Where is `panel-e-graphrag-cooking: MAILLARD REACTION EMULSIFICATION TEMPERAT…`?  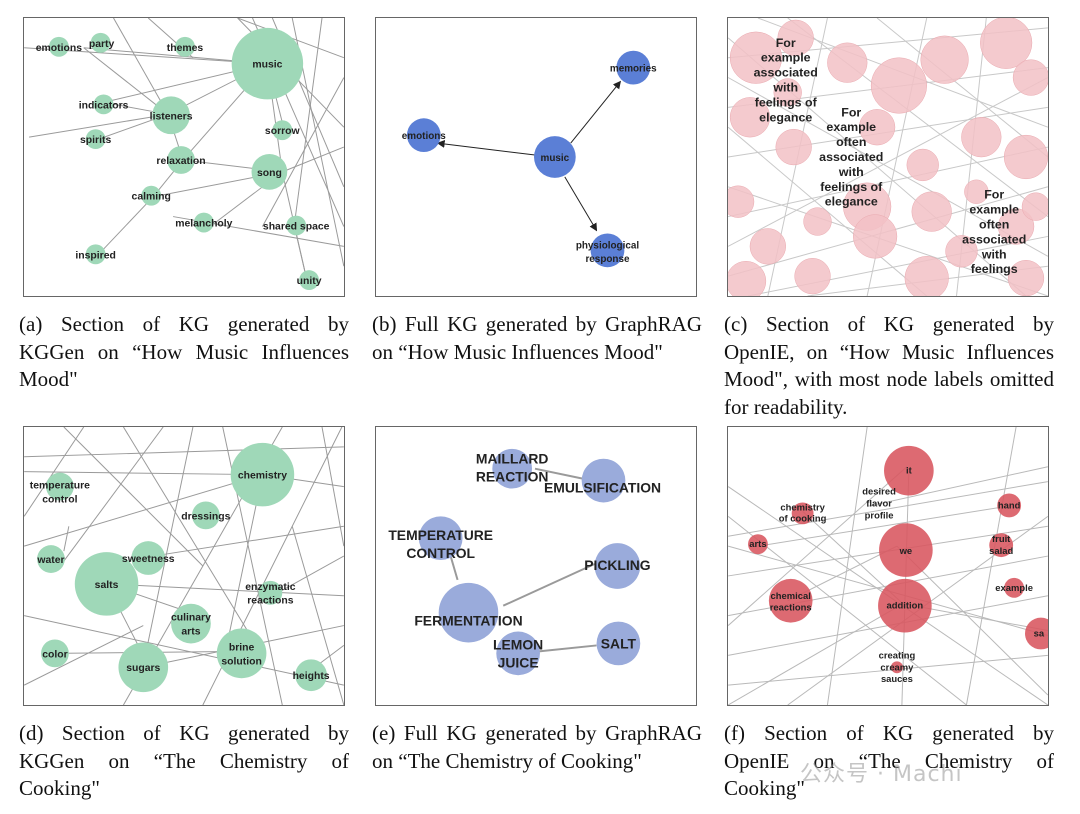
panel-e-graphrag-cooking: MAILLARD REACTION EMULSIFICATION TEMPERAT… is located at coordinates (536, 566).